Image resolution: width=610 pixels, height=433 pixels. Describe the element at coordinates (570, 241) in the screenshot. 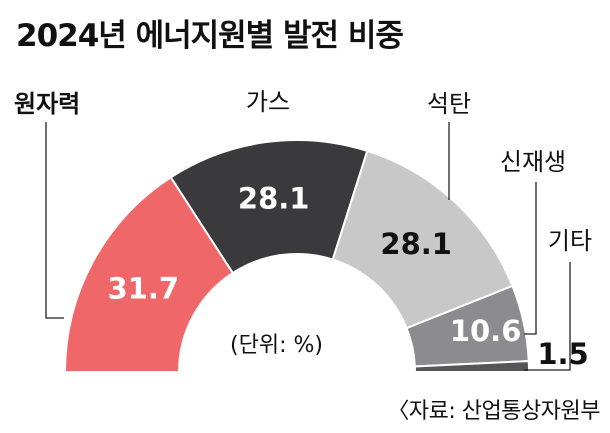

I see `category-label-other: 기타` at that location.